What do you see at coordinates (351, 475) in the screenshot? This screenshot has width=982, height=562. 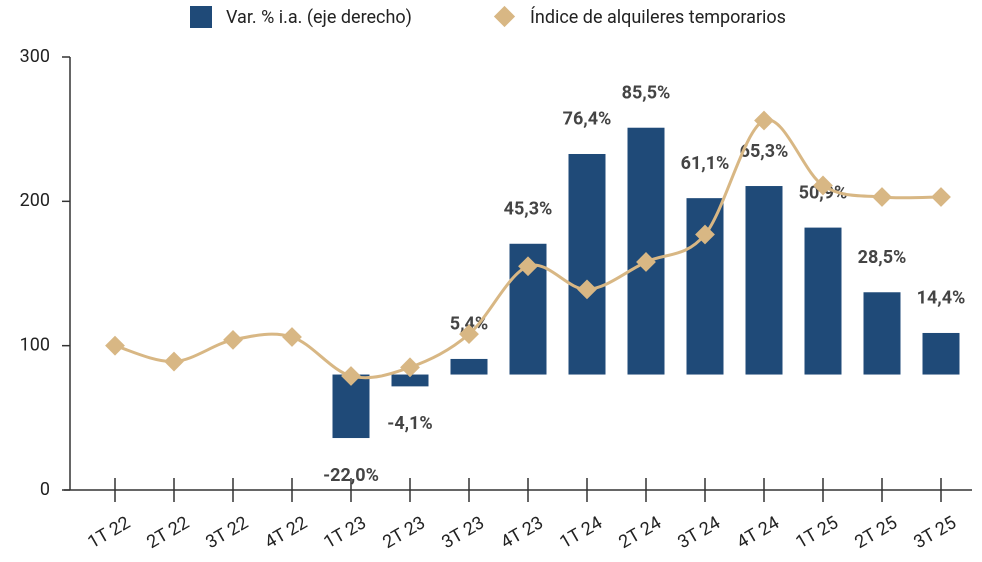 I see `value-label: -22,0%` at bounding box center [351, 475].